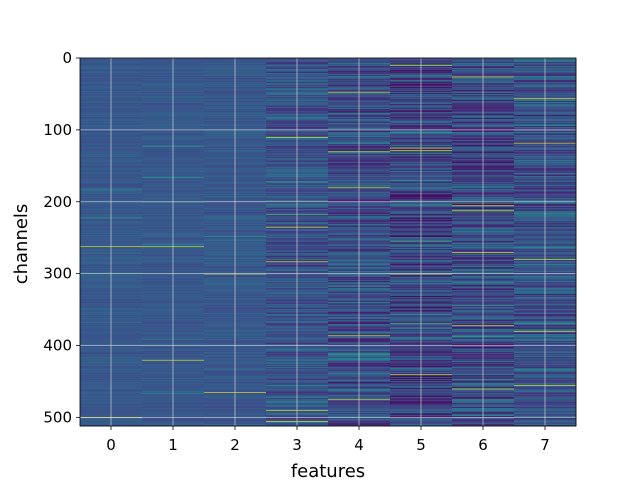 Image resolution: width=640 pixels, height=480 pixels. Describe the element at coordinates (328, 440) in the screenshot. I see `x-axis-ticks: 0 1 2 3 4 5 6 7` at that location.